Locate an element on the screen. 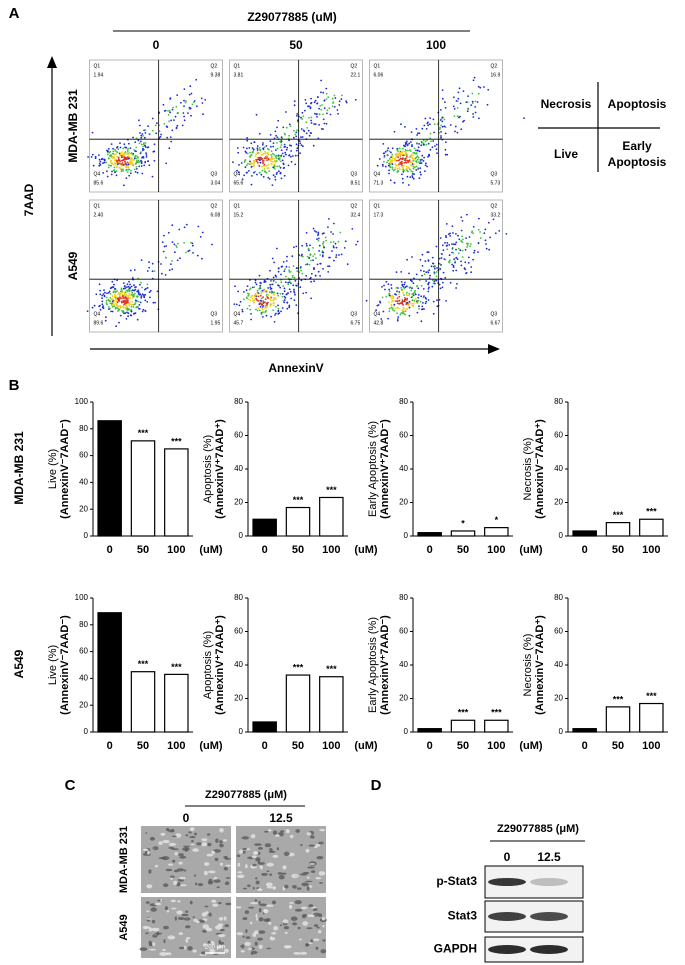 The image size is (685, 965). scale-bar-label: 200 μm is located at coordinates (215, 948).